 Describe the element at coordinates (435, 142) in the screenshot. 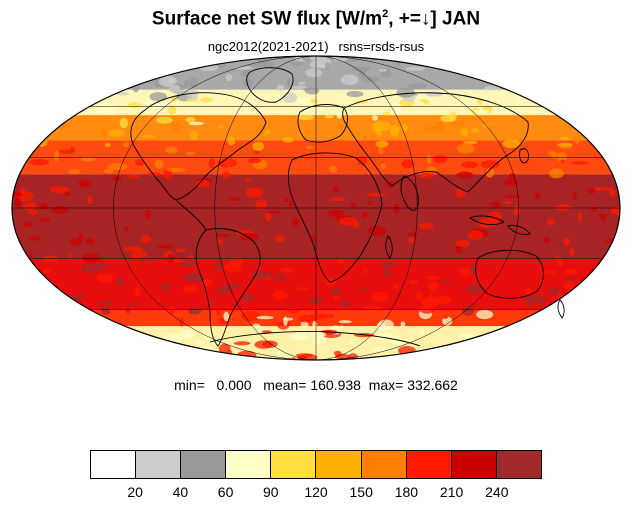

I see `asia-outline` at that location.